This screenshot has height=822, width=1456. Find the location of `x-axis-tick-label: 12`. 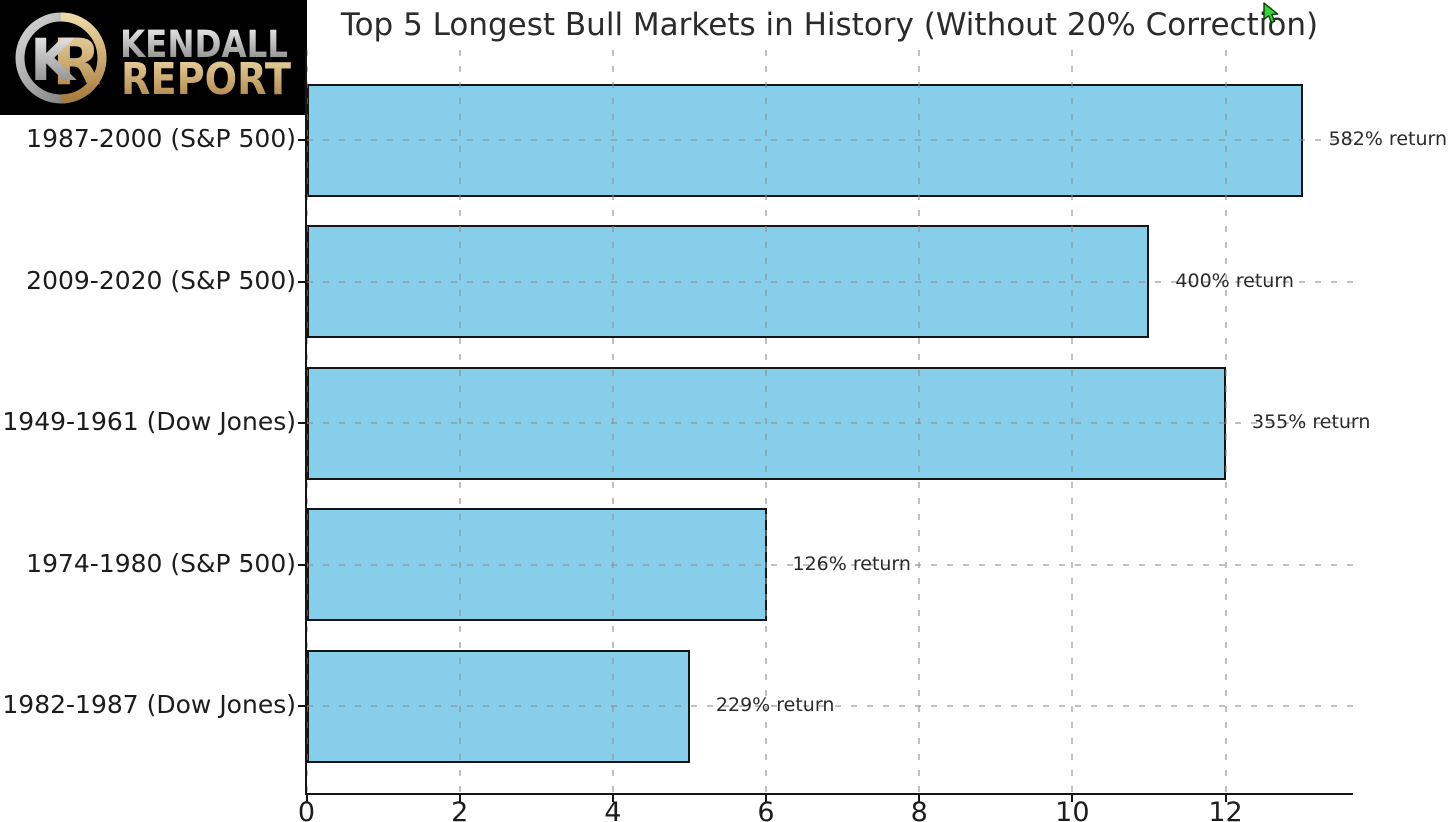

x-axis-tick-label: 12 is located at coordinates (1225, 809).